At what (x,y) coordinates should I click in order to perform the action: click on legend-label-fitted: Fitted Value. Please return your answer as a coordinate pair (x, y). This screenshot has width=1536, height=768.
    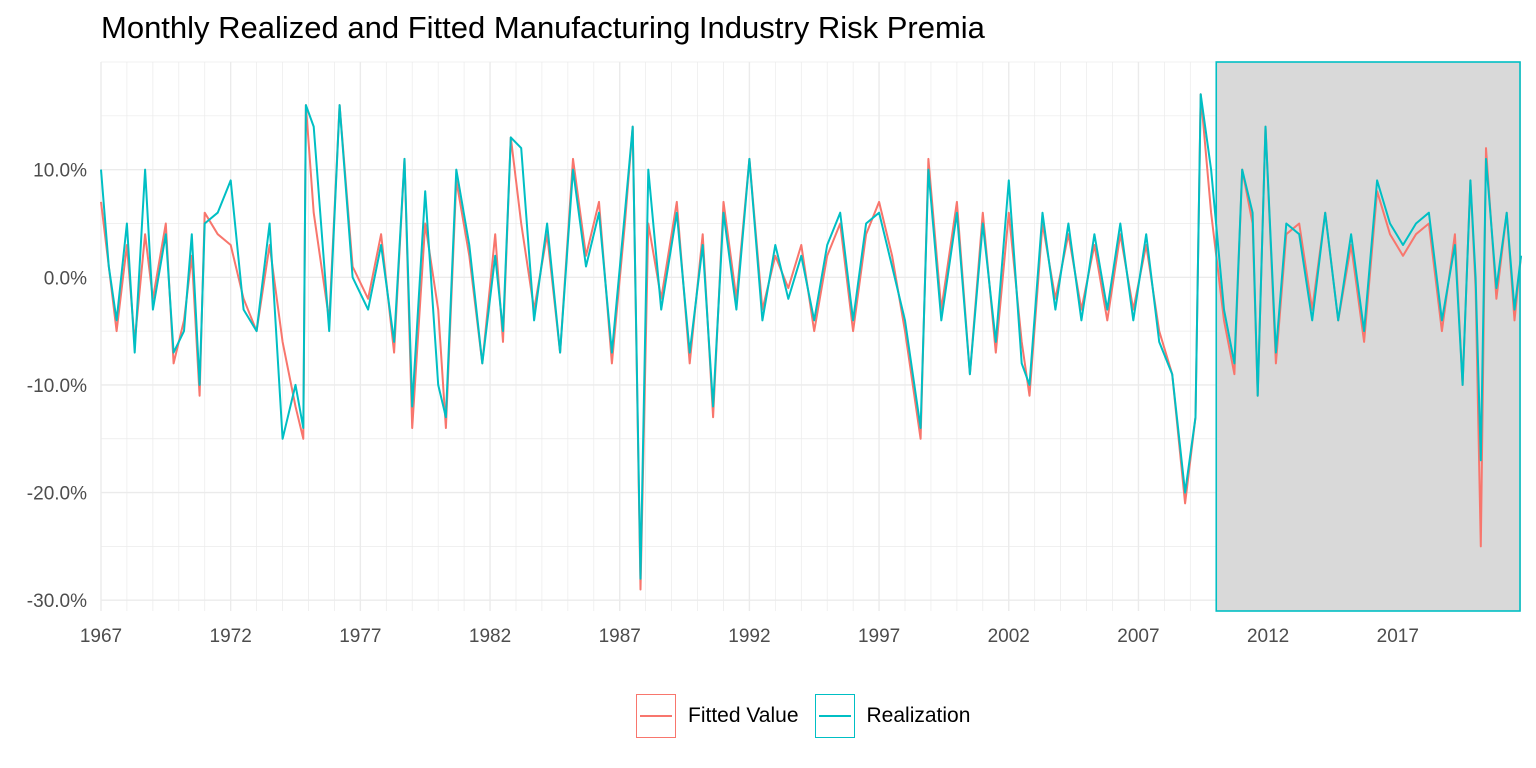
    Looking at the image, I should click on (743, 715).